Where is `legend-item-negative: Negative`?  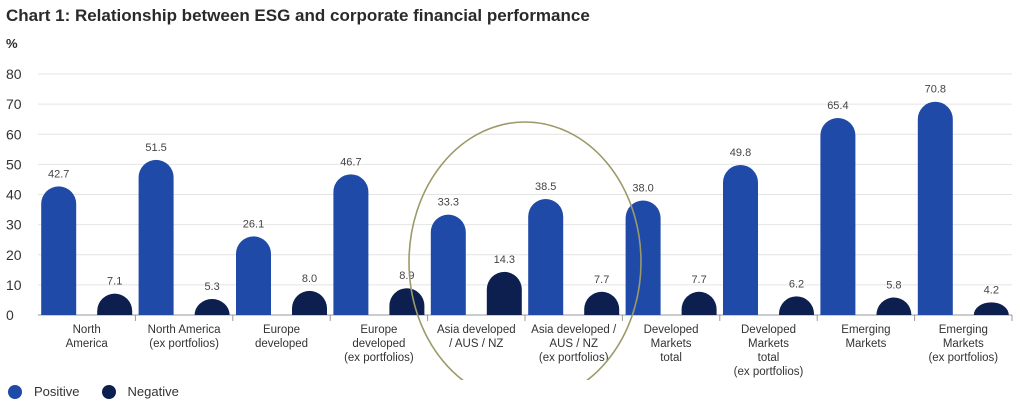 legend-item-negative: Negative is located at coordinates (140, 391).